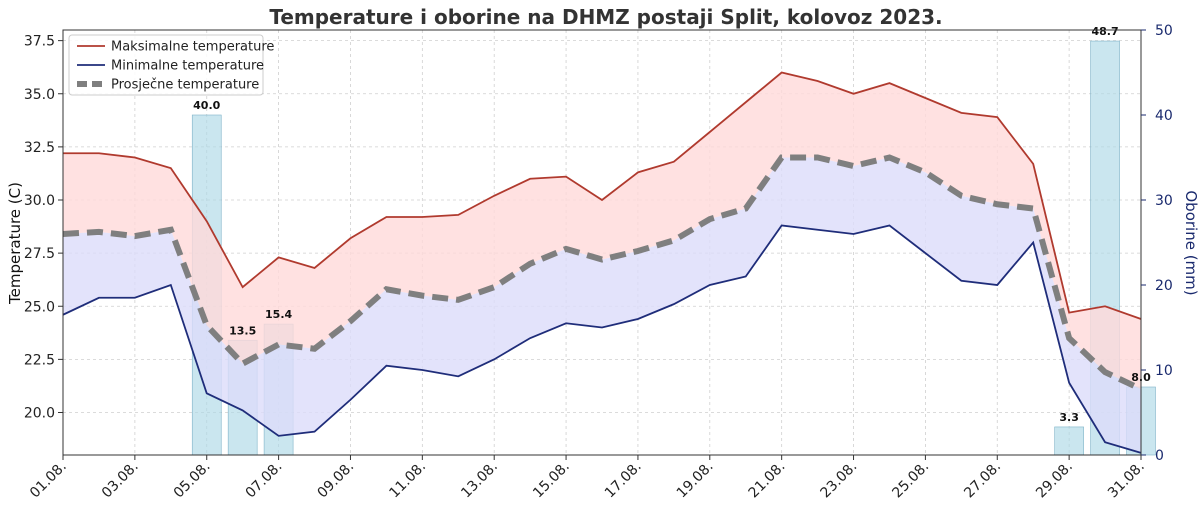  Describe the element at coordinates (242, 330) in the screenshot. I see `precipitation-bar-label: 13.5` at that location.